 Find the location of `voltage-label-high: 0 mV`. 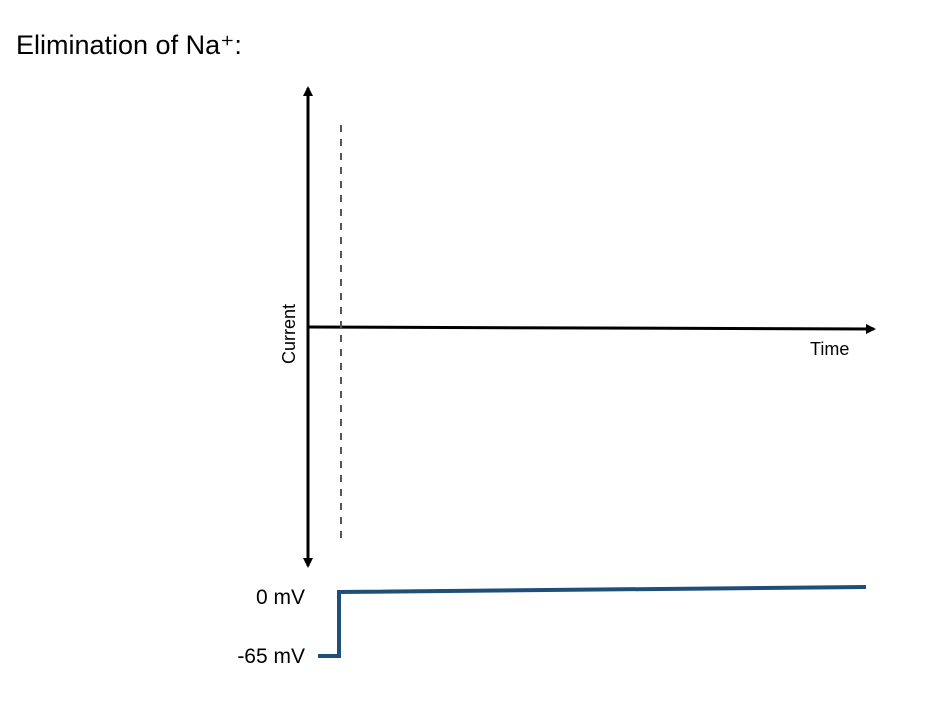

voltage-label-high: 0 mV is located at coordinates (280, 597).